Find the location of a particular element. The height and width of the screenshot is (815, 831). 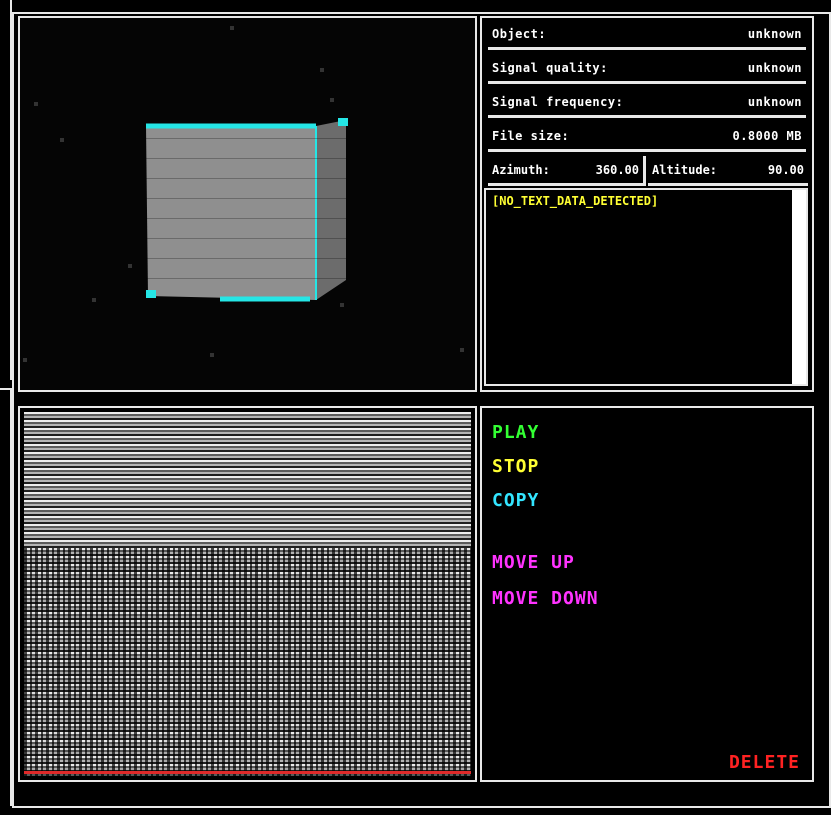

text-data-message: [NO_TEXT_DATA_DETECTED] is located at coordinates (575, 201).